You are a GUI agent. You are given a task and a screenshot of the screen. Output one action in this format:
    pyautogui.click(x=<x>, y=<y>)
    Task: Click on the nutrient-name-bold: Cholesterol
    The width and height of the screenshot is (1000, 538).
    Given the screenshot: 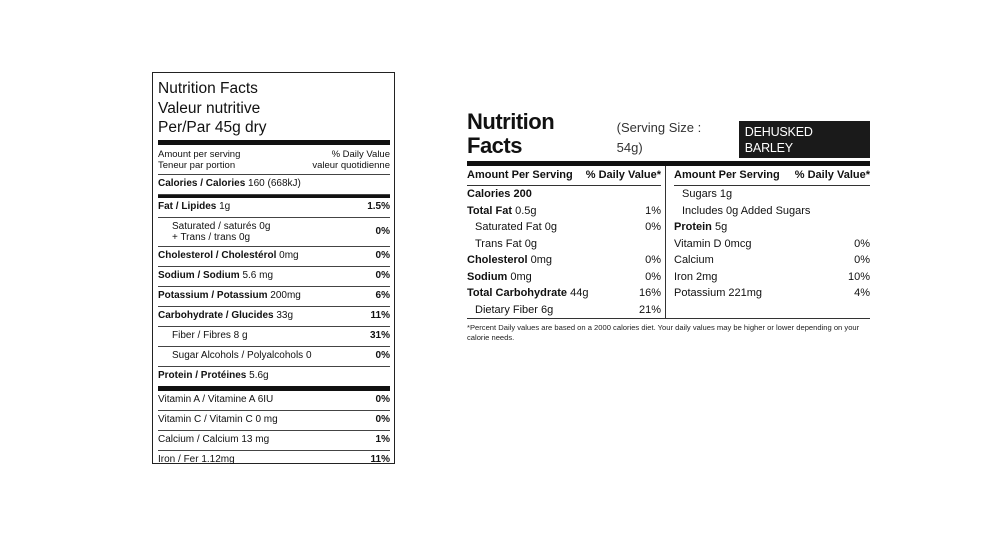 What is the action you would take?
    pyautogui.click(x=497, y=260)
    